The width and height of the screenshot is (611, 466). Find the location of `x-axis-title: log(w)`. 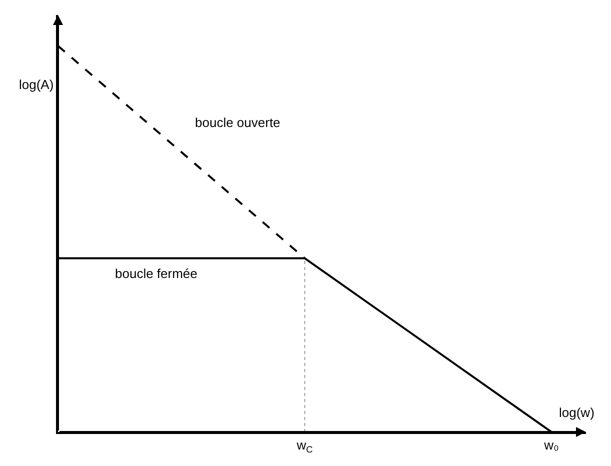

x-axis-title: log(w) is located at coordinates (576, 412).